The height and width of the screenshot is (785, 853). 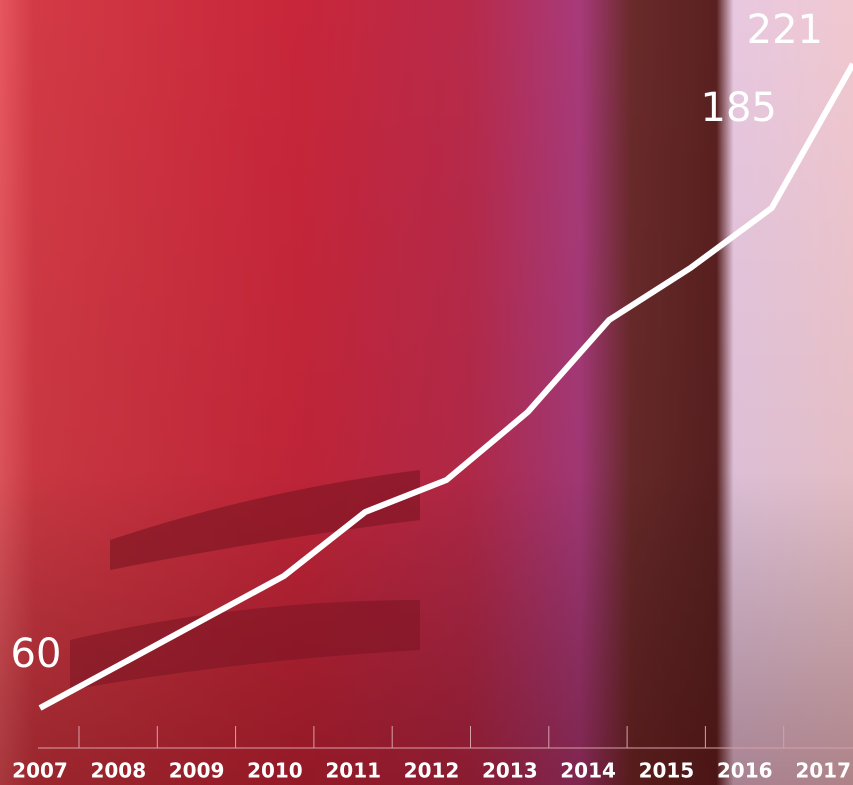 I want to click on x-tick-label: 2014, so click(x=588, y=771).